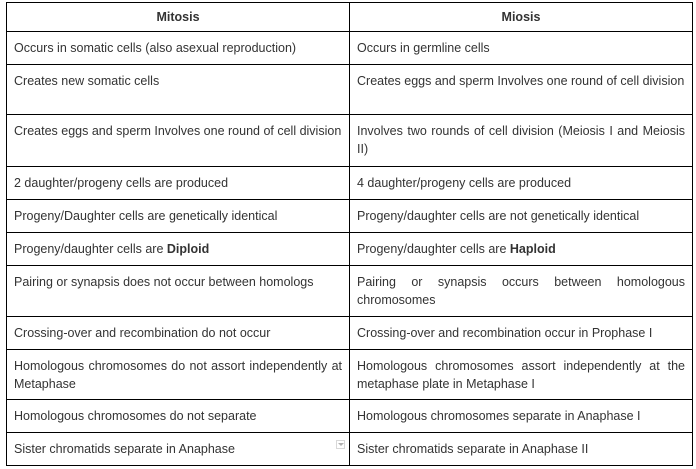 This screenshot has width=696, height=469. What do you see at coordinates (521, 183) in the screenshot?
I see `meiosis-cell: 4 daughter/progeny cells are produced` at bounding box center [521, 183].